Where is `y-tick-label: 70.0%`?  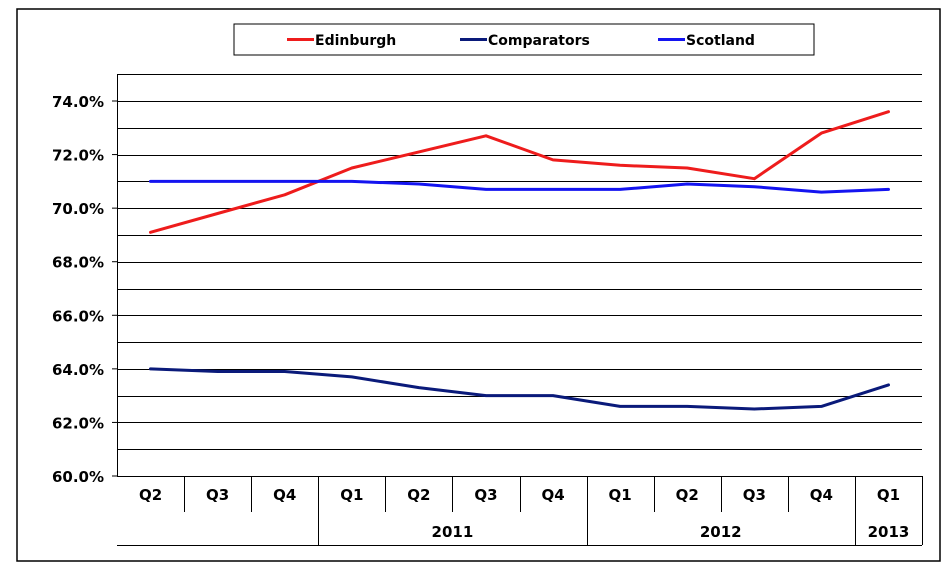
y-tick-label: 70.0% is located at coordinates (78, 209).